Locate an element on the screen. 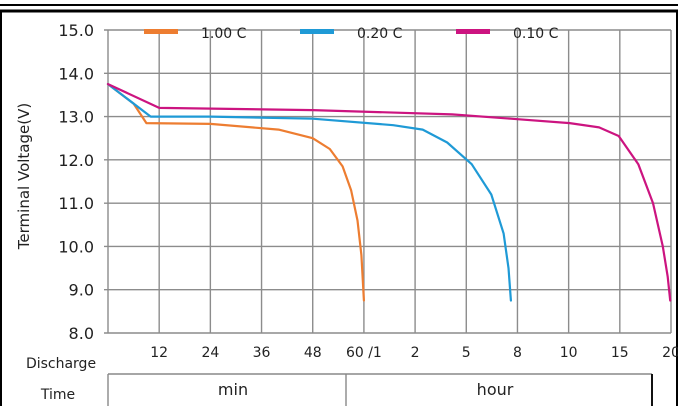 The image size is (678, 411). x-tick-label: 15 is located at coordinates (620, 353).